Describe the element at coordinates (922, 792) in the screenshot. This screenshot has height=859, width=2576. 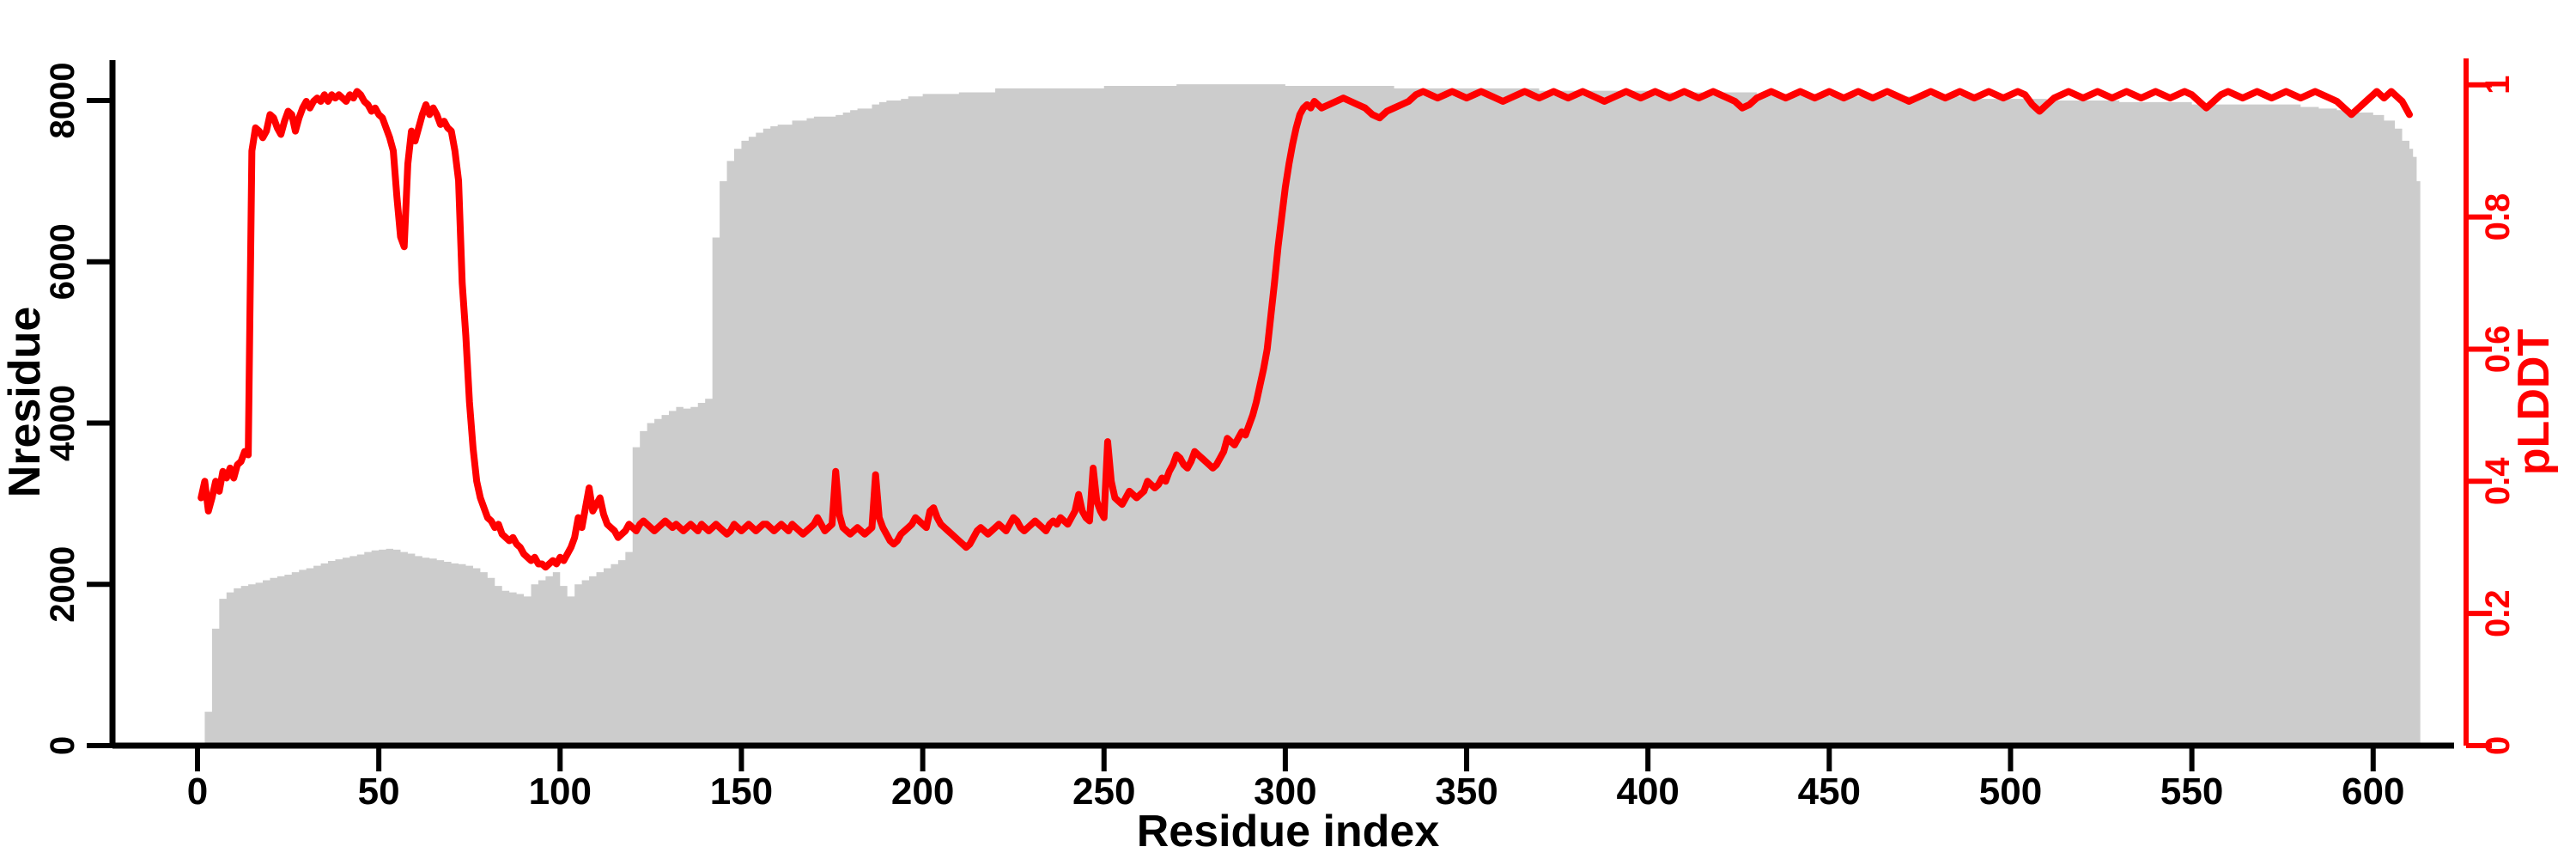
I see `axis-tick-label: 200` at that location.